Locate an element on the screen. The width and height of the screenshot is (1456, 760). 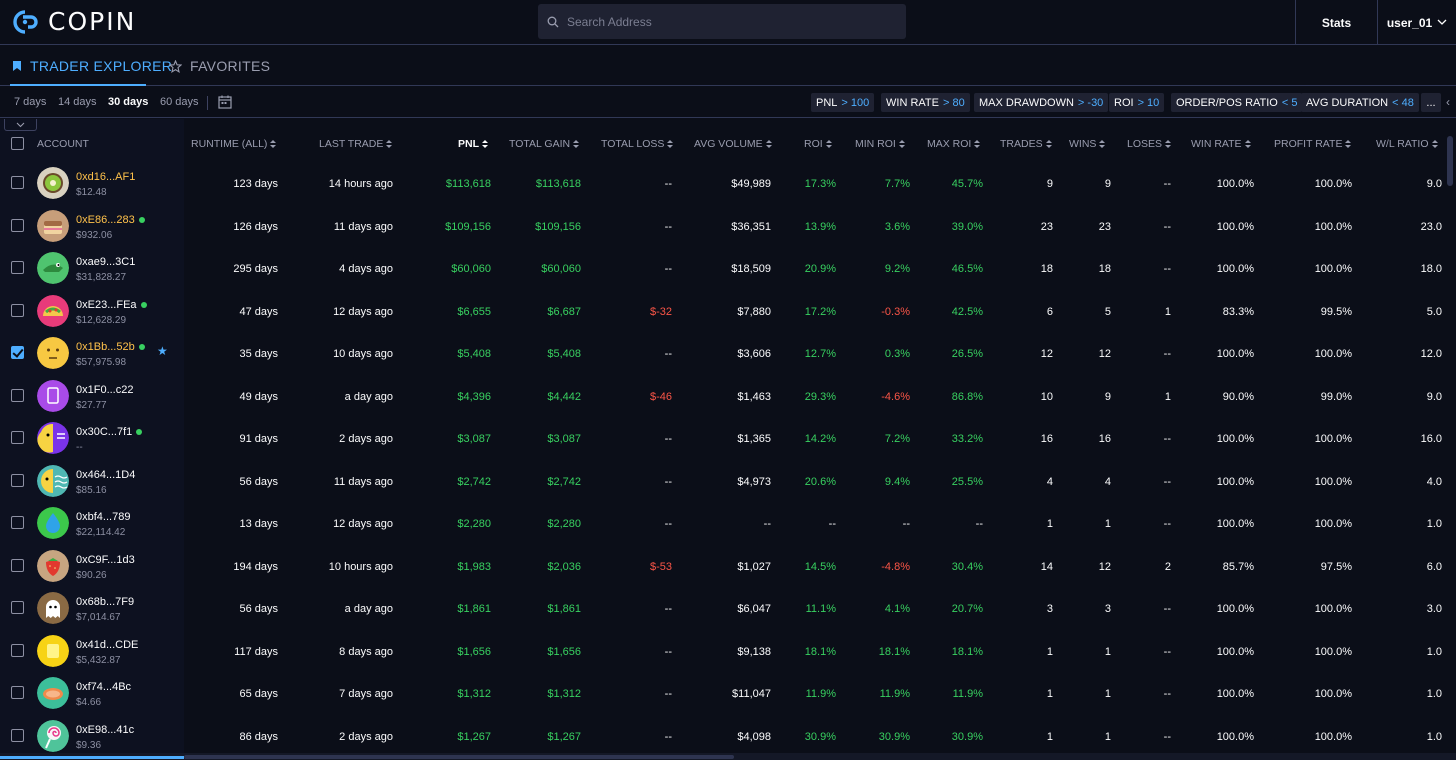
cell-runtime: 65 days is located at coordinates (258, 694).